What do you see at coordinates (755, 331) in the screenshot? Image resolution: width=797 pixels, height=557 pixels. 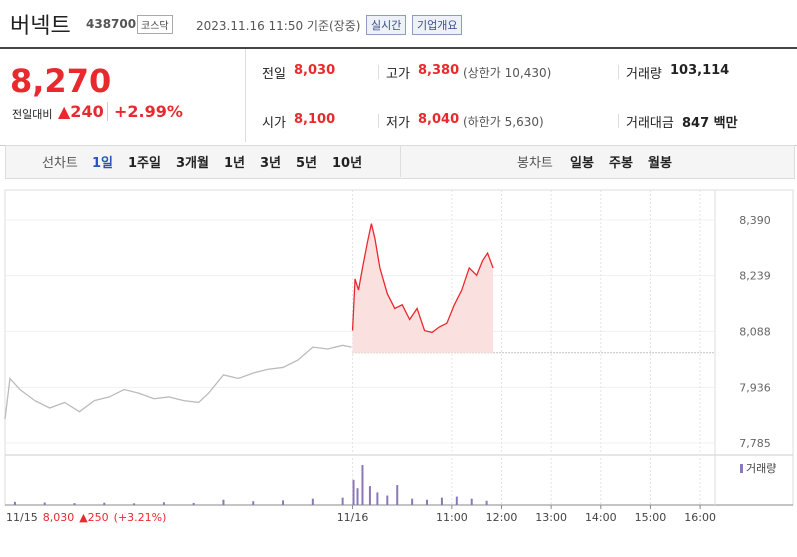 I see `y-tick-label: 8,088` at bounding box center [755, 331].